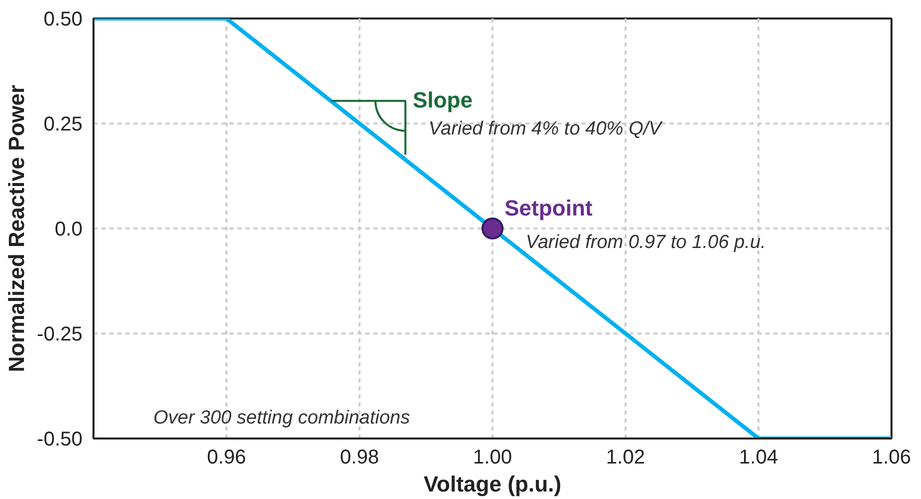  I want to click on x-tick-label: 1.06, so click(891, 457).